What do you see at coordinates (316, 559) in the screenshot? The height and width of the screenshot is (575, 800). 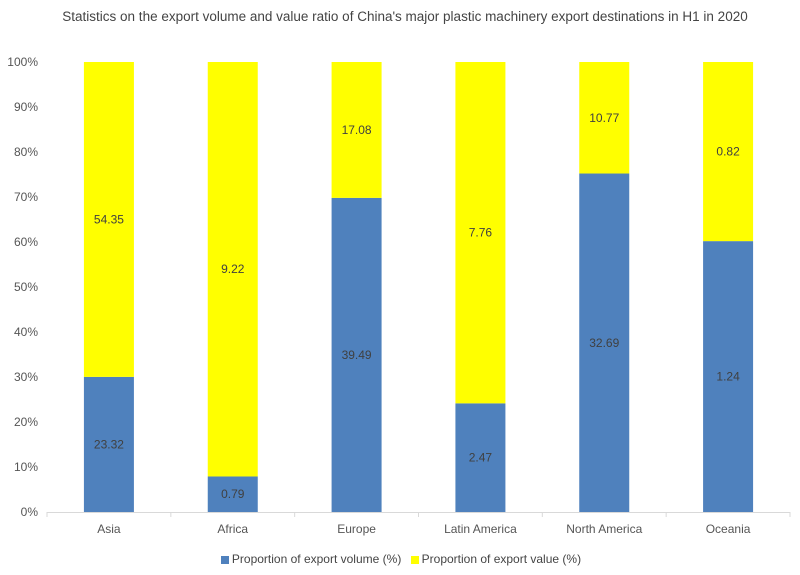 I see `legend-label-volume: Proportion of export volume (%)` at bounding box center [316, 559].